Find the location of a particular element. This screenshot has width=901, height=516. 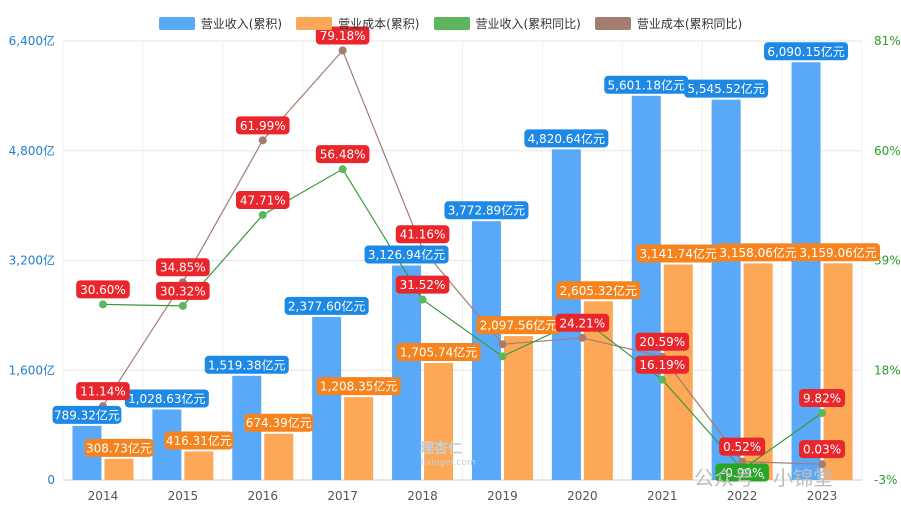

line-data-label: 11.14% is located at coordinates (103, 392).